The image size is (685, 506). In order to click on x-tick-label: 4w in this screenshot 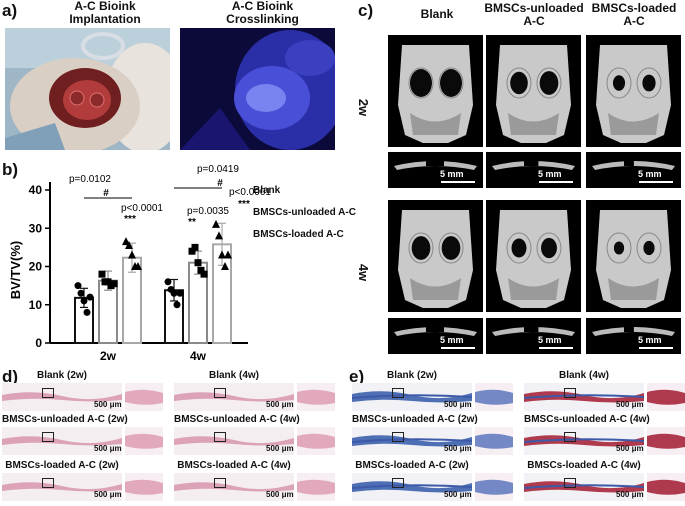, I will do `click(198, 354)`.